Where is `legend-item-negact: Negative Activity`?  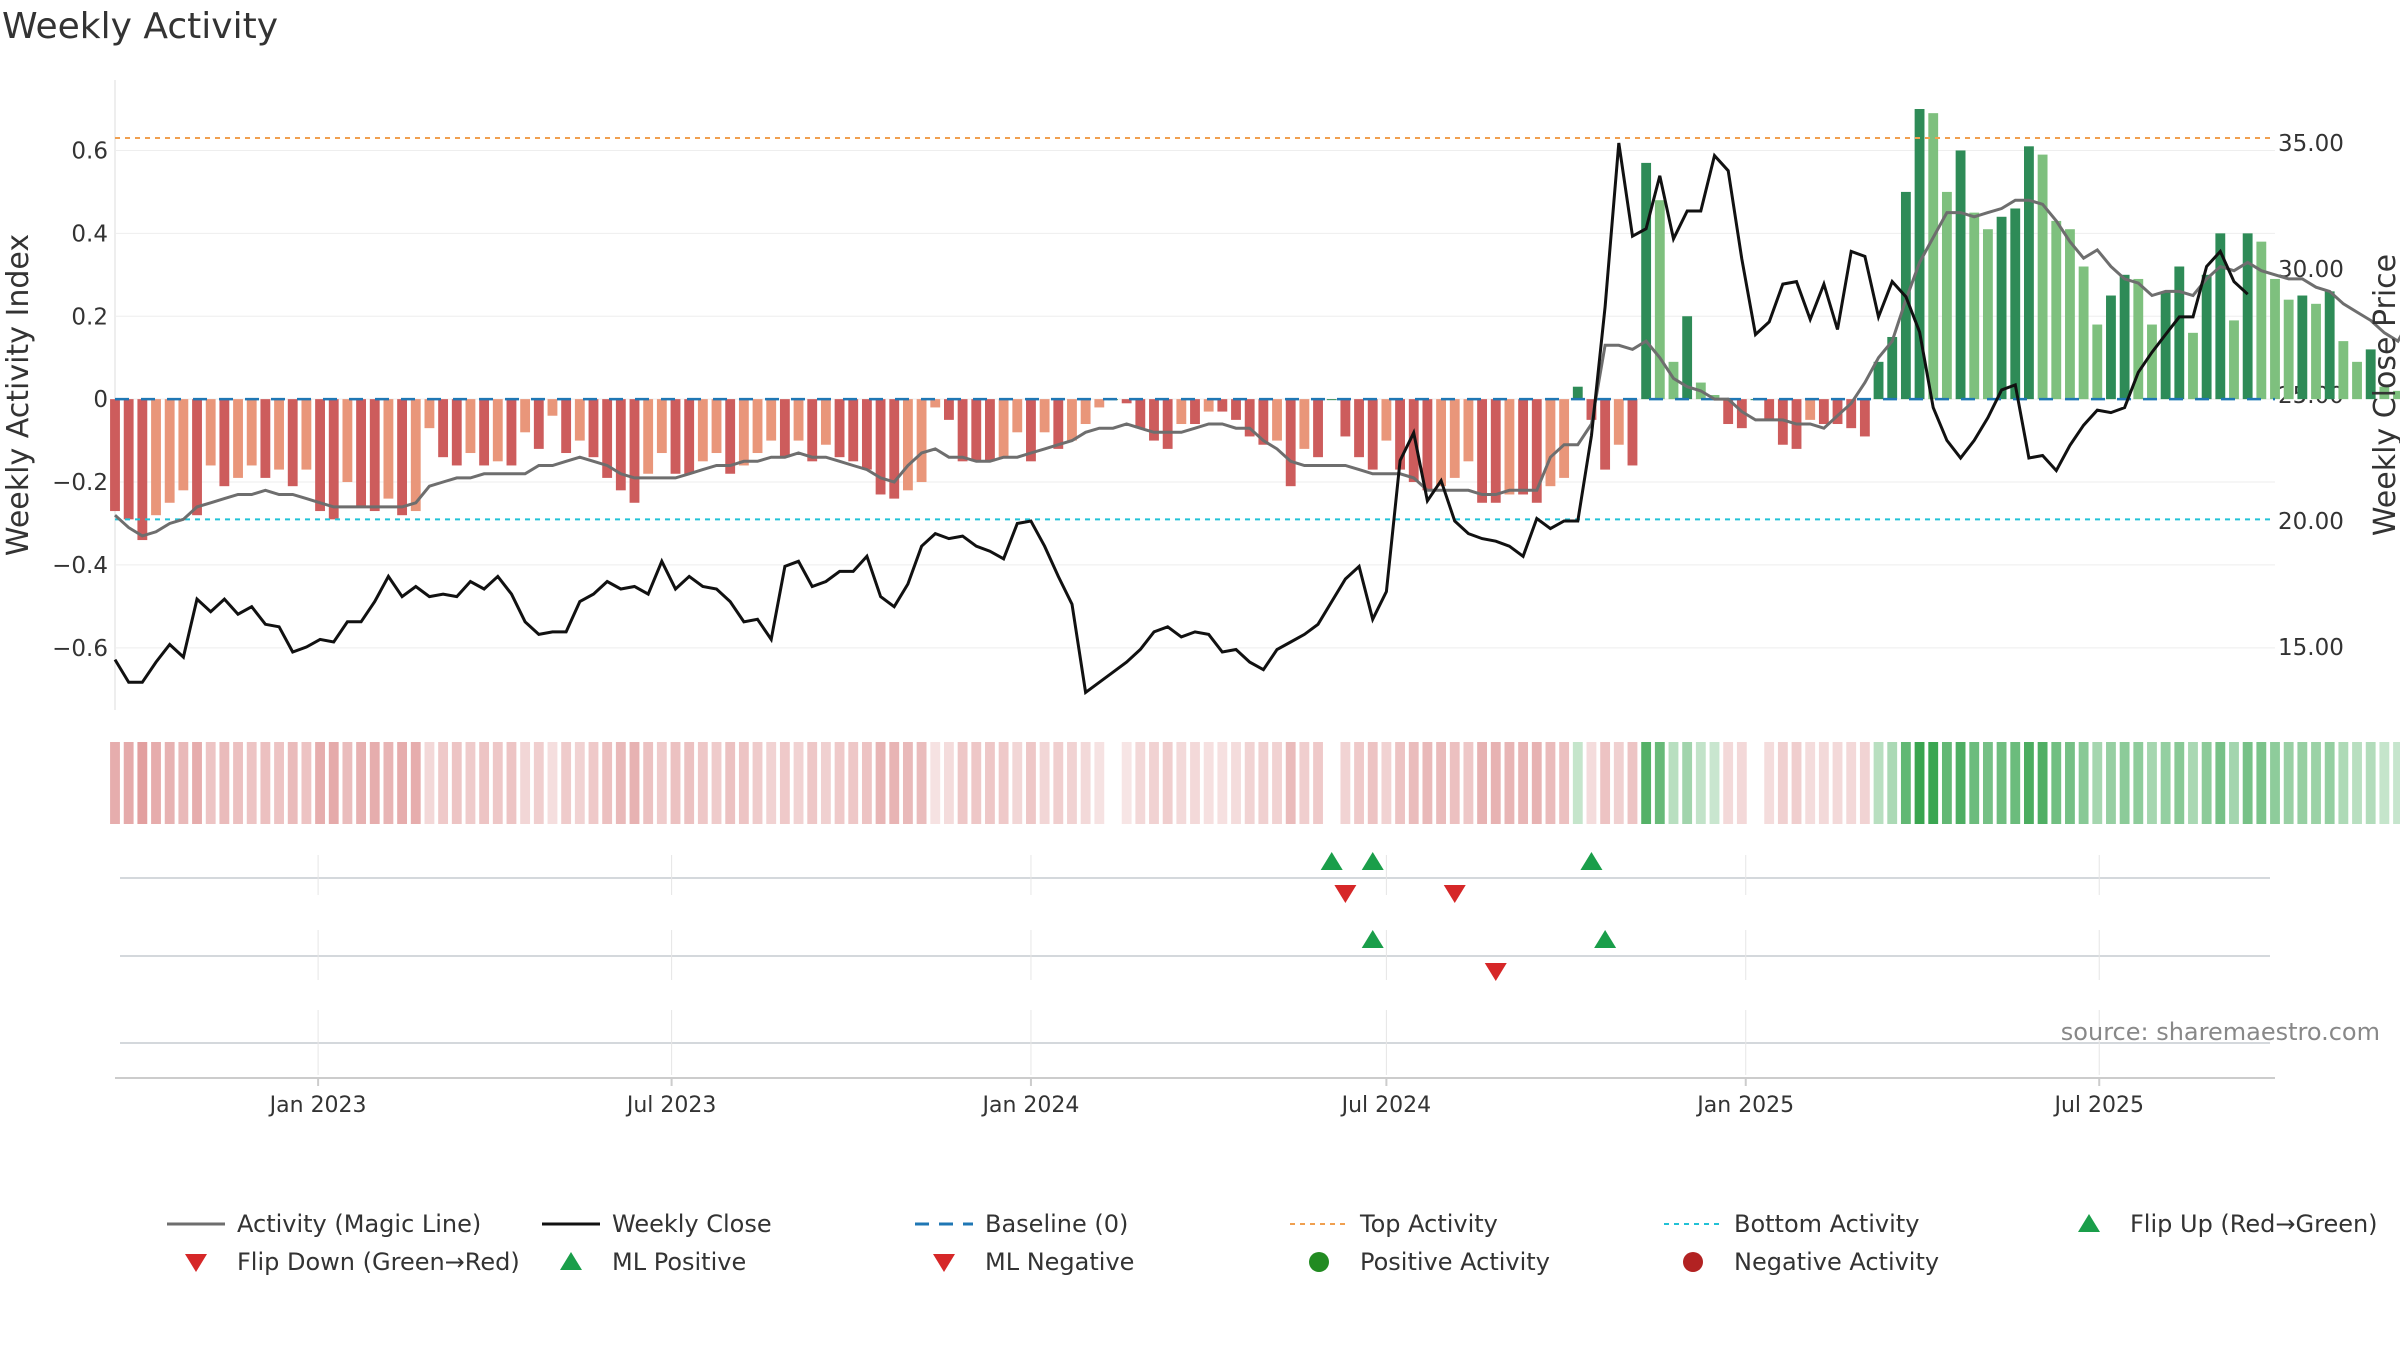
legend-item-negact: Negative Activity is located at coordinates (1811, 1262).